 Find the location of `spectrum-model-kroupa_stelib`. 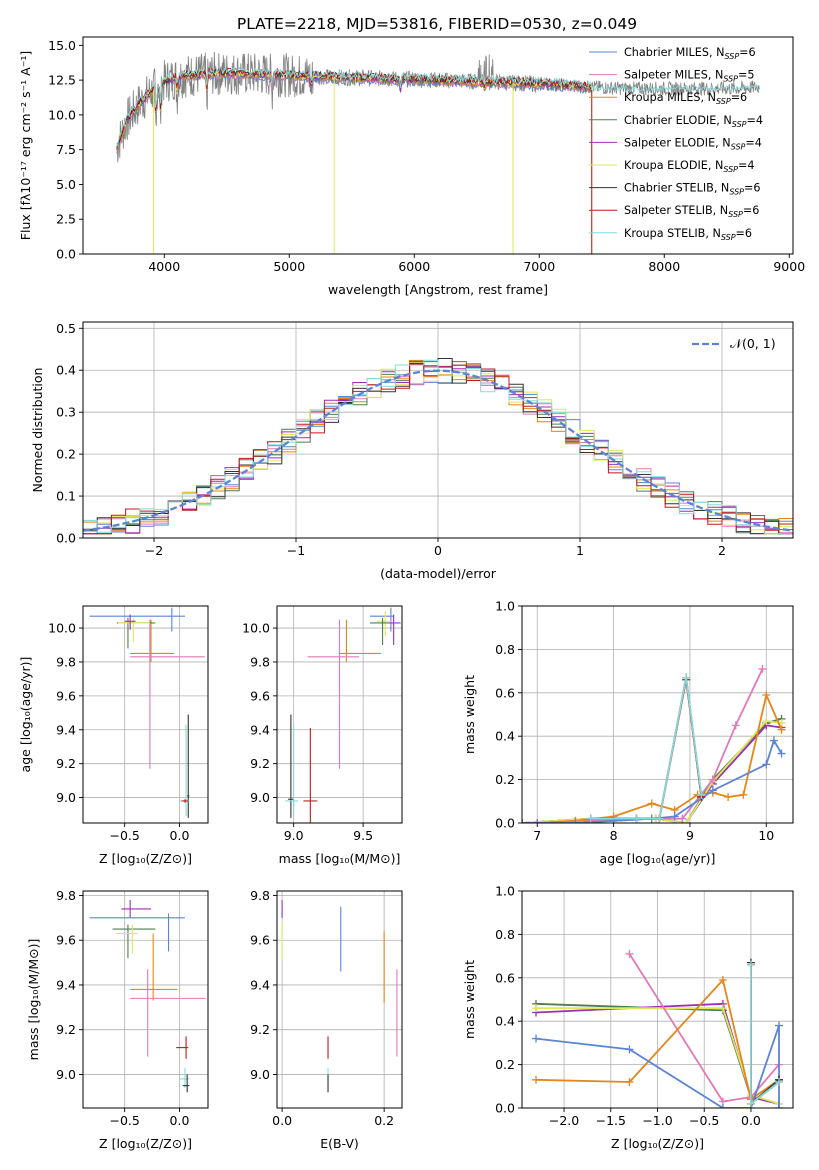

spectrum-model-kroupa_stelib is located at coordinates (354, 106).